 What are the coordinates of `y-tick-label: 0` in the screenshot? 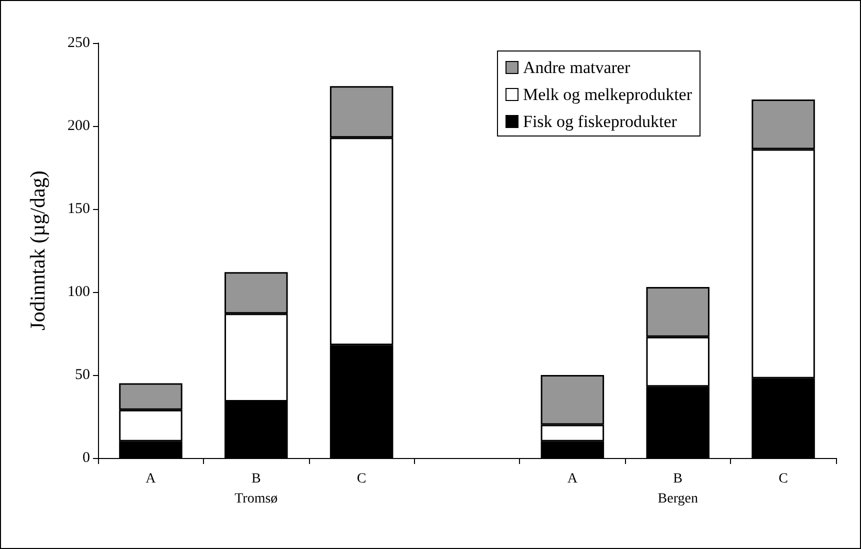 It's located at (86, 458).